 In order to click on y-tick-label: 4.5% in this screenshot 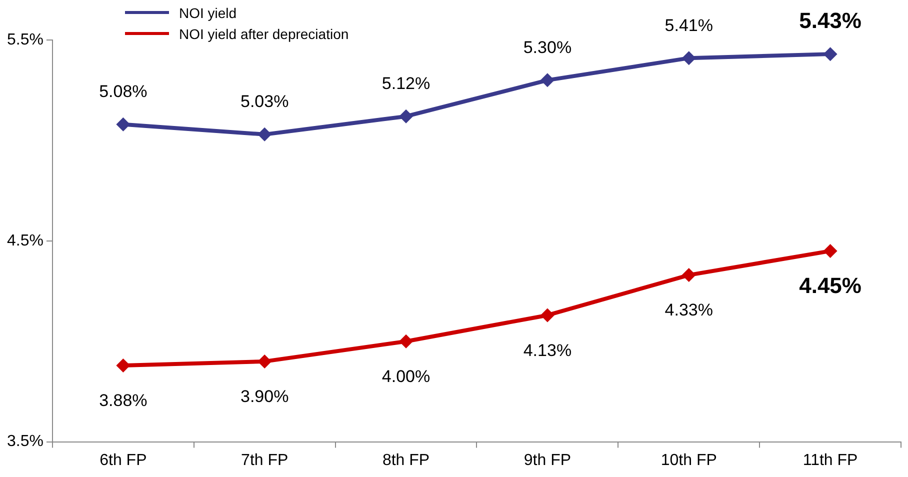, I will do `click(25, 241)`.